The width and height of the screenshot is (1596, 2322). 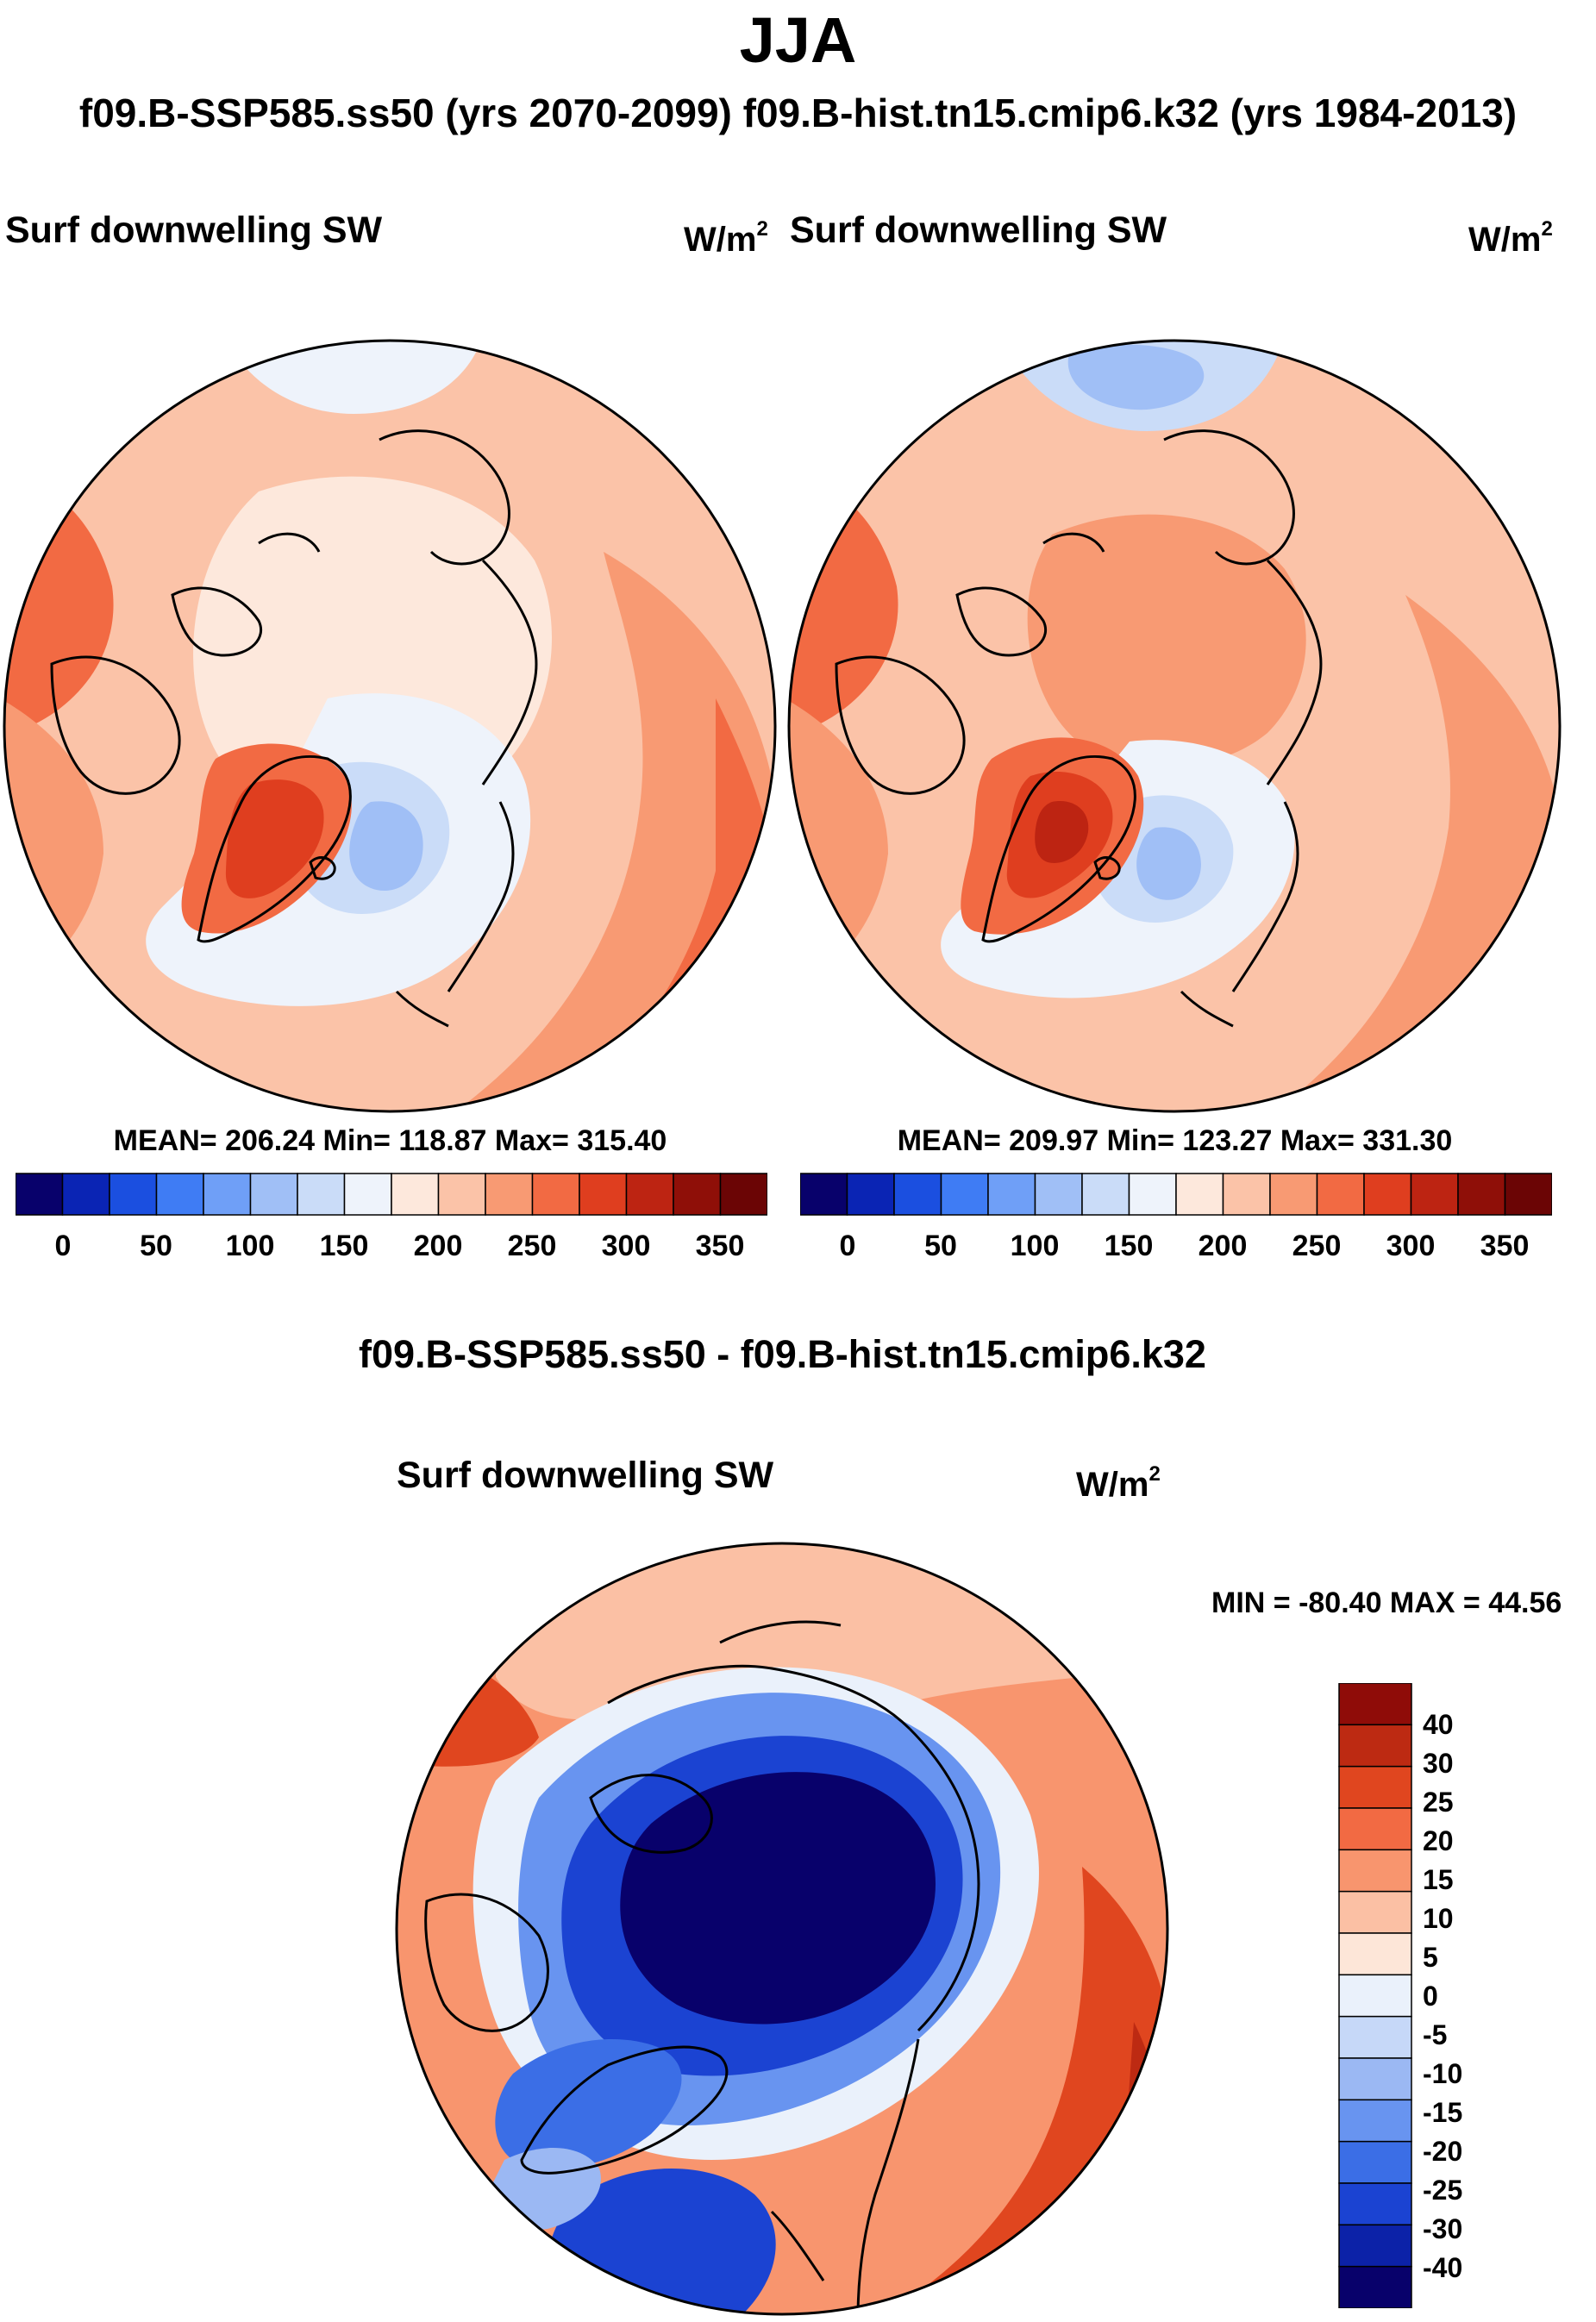 What do you see at coordinates (1438, 1724) in the screenshot?
I see `cbar-label: 40` at bounding box center [1438, 1724].